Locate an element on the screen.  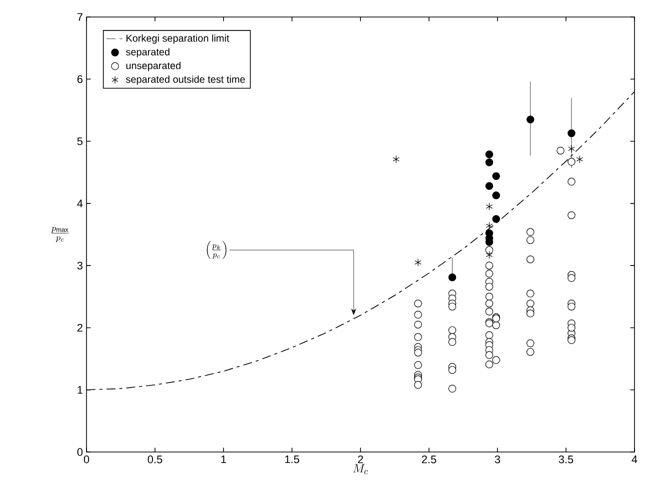
y-axis-title: $\frac{p_{\max}}{p_c}$ is located at coordinates (60, 234).